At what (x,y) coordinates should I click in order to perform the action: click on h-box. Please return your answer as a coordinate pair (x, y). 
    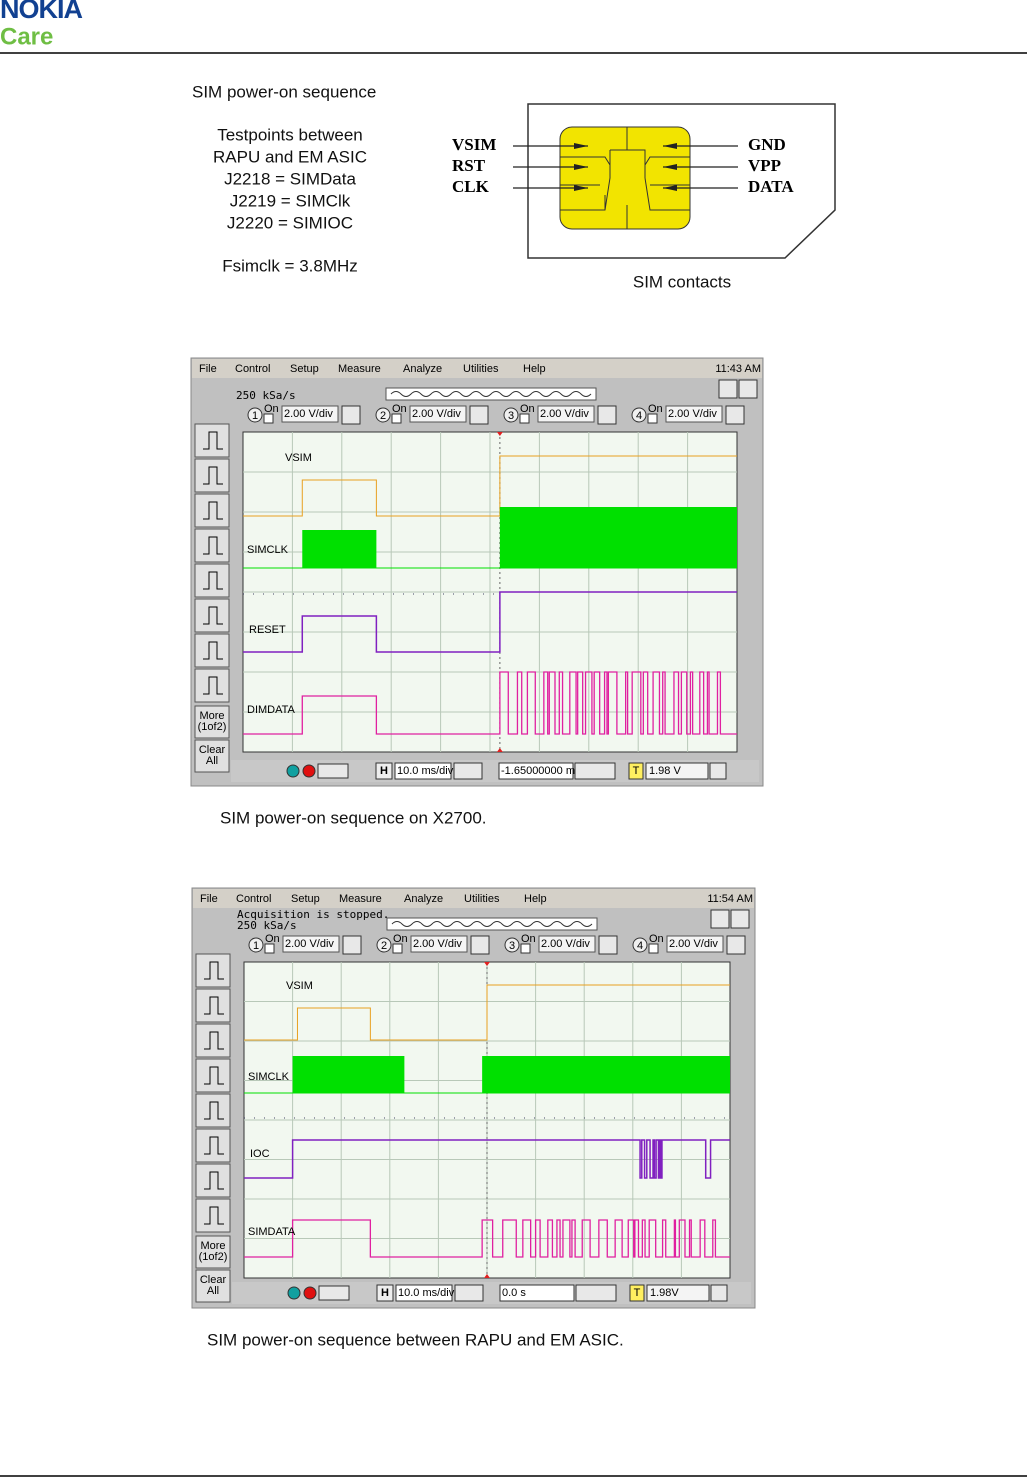
    Looking at the image, I should click on (384, 771).